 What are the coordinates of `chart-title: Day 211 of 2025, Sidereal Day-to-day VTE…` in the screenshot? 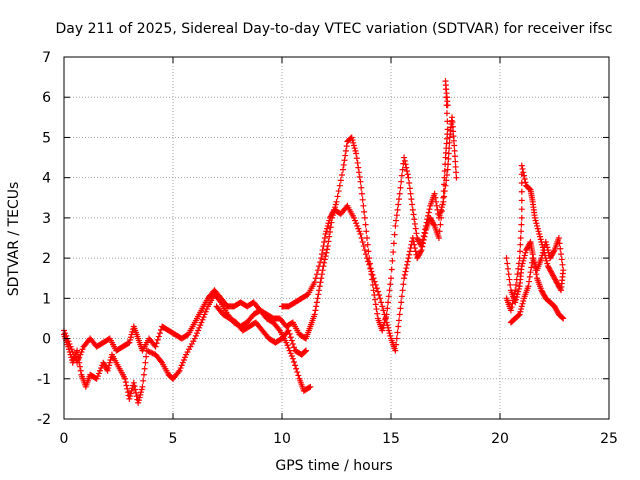 It's located at (333, 29).